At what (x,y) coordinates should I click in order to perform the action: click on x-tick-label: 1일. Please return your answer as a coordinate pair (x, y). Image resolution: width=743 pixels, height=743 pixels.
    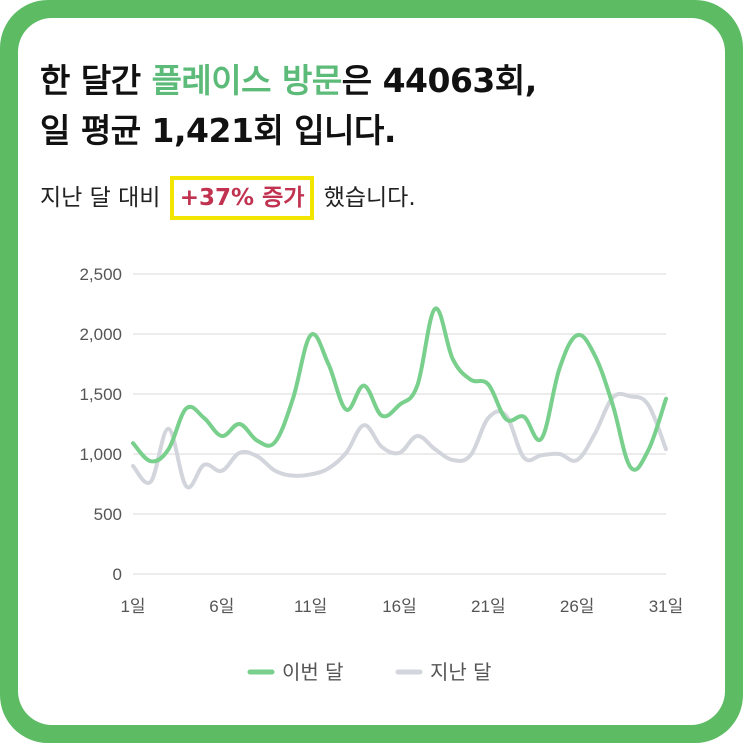
    Looking at the image, I should click on (132, 606).